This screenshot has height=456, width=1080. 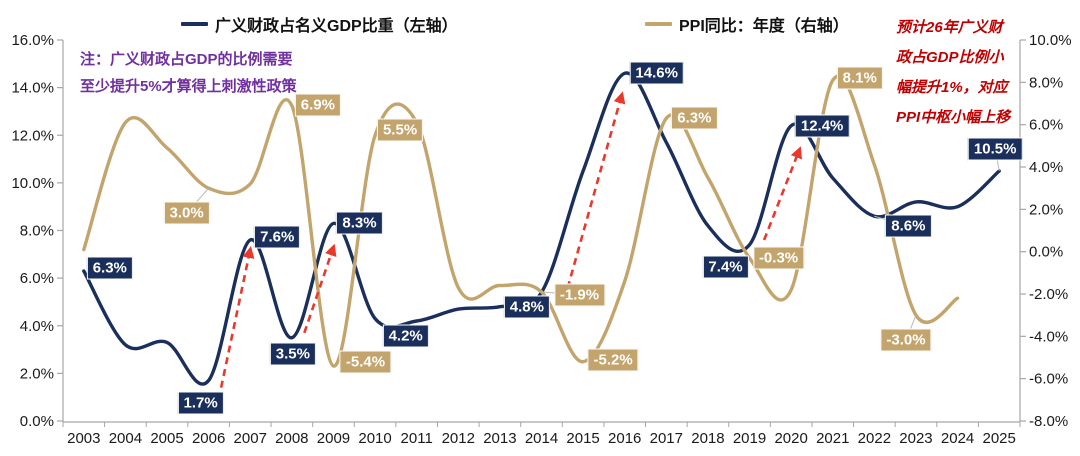 What do you see at coordinates (37, 421) in the screenshot?
I see `left-axis-tick-label: 0.0%` at bounding box center [37, 421].